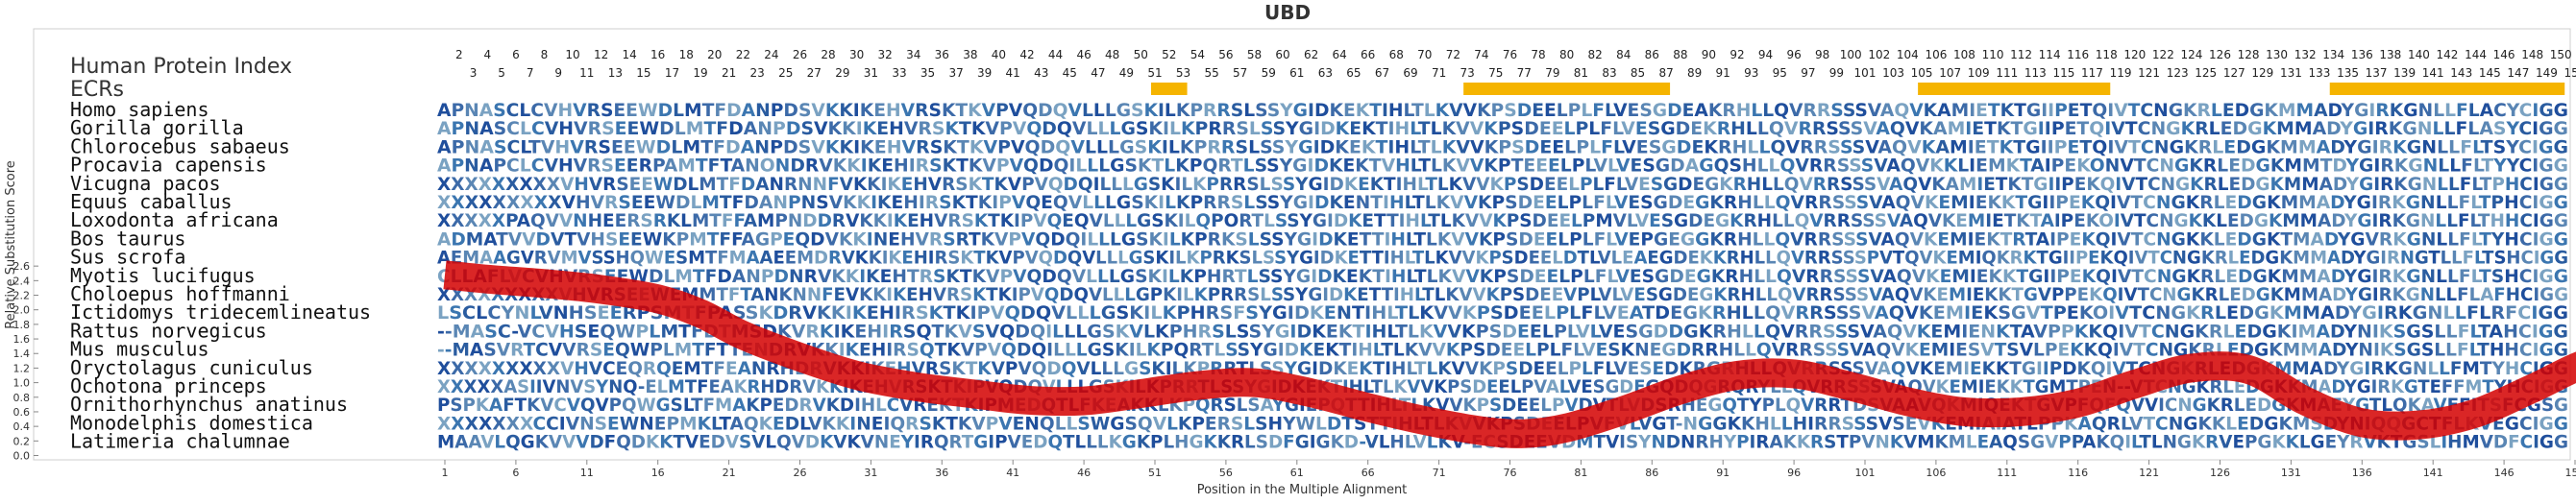 Image resolution: width=2576 pixels, height=504 pixels. Describe the element at coordinates (1055, 54) in the screenshot. I see `top-even-label: 44` at that location.